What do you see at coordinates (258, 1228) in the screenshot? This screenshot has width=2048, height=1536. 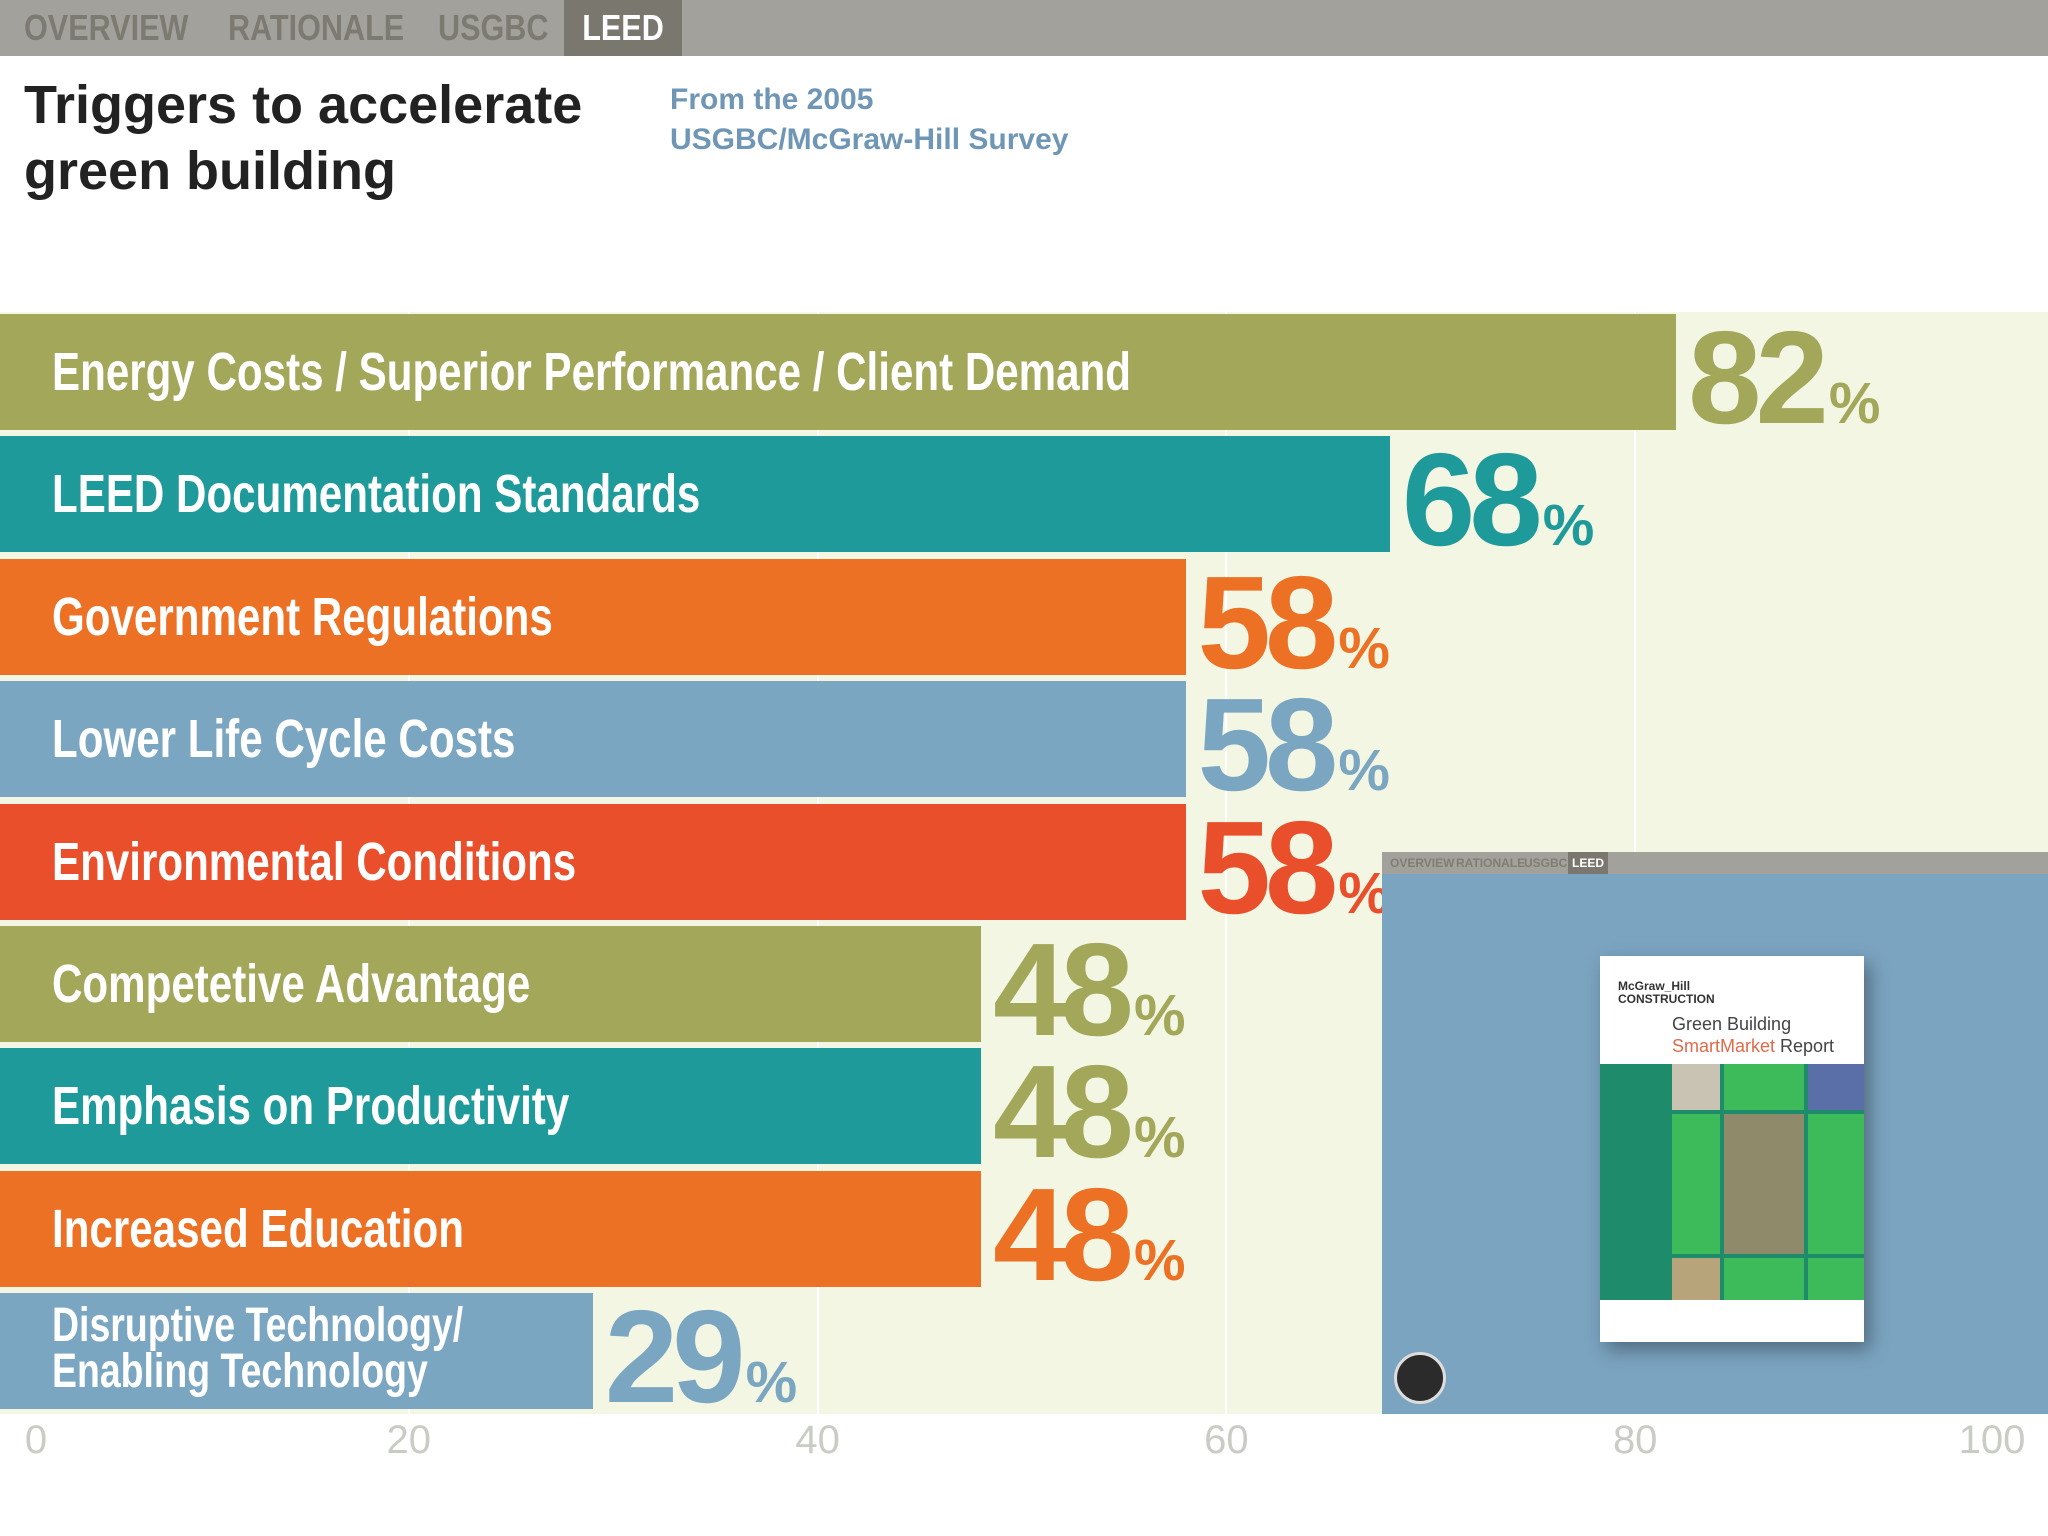 I see `bar-label-text: Increased Education` at bounding box center [258, 1228].